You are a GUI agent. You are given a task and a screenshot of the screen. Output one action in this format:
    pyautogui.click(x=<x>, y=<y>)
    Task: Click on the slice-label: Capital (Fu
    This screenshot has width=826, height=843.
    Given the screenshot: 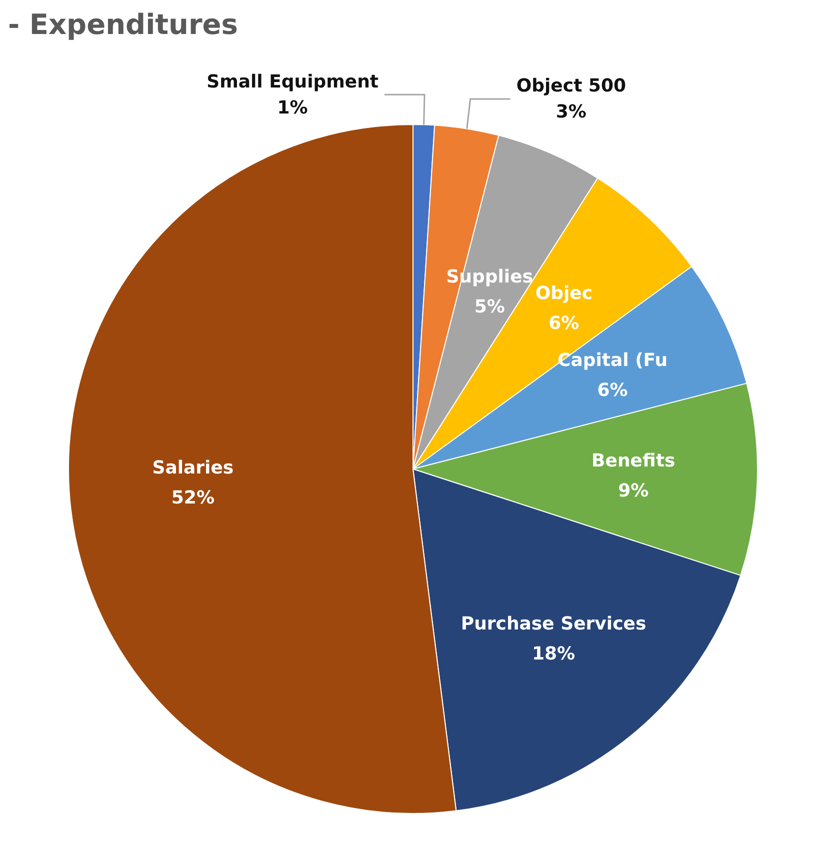 What is the action you would take?
    pyautogui.click(x=612, y=360)
    